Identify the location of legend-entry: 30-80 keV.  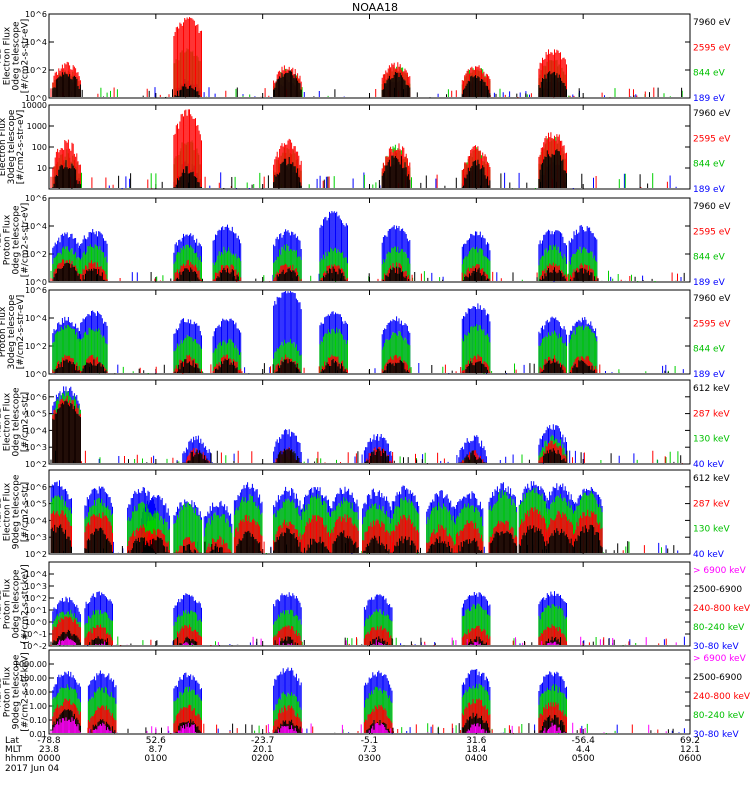
(716, 647).